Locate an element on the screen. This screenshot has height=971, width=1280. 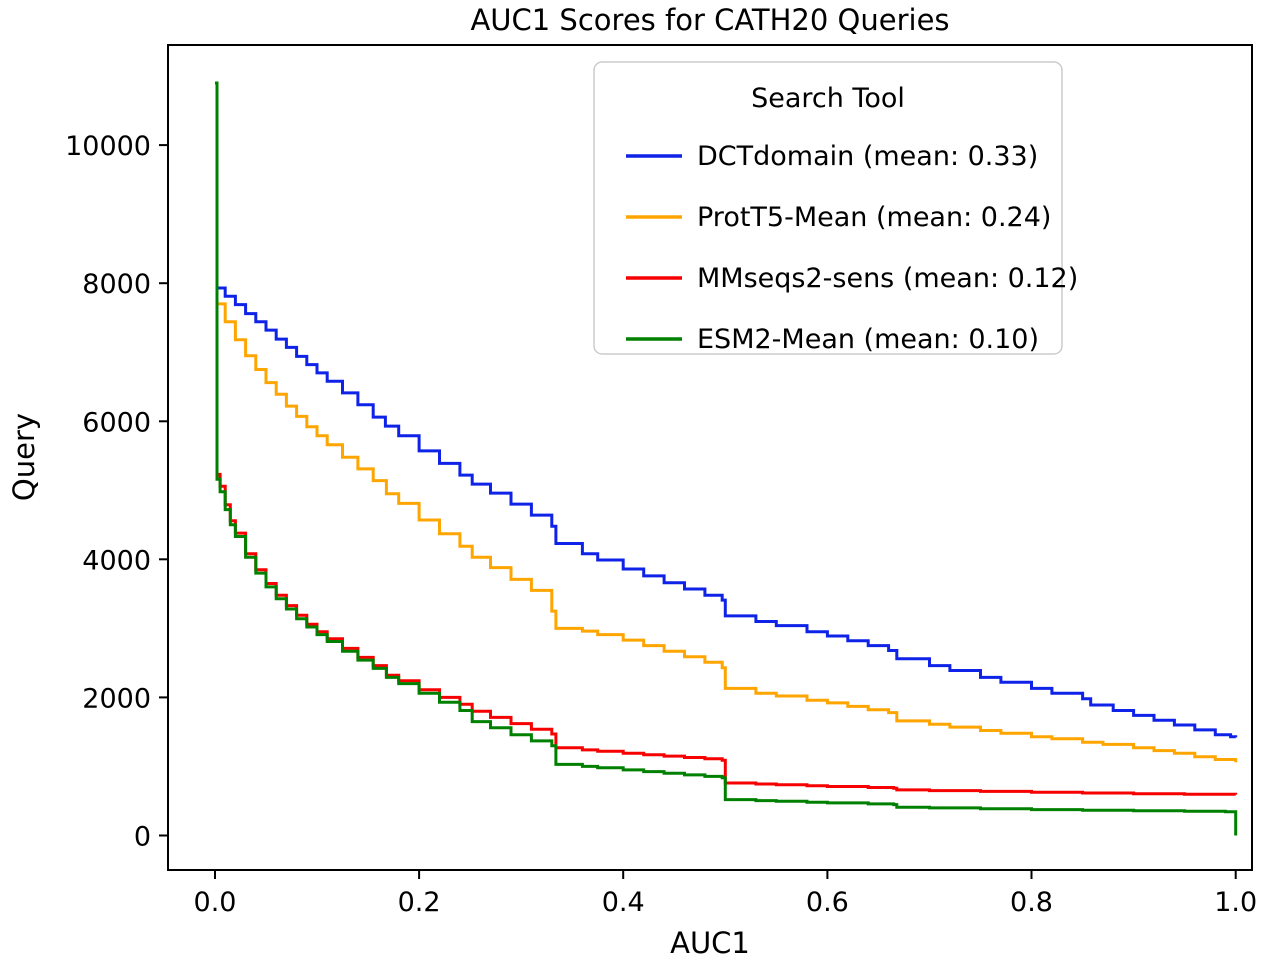
y-tick-label: 8000 is located at coordinates (116, 284).